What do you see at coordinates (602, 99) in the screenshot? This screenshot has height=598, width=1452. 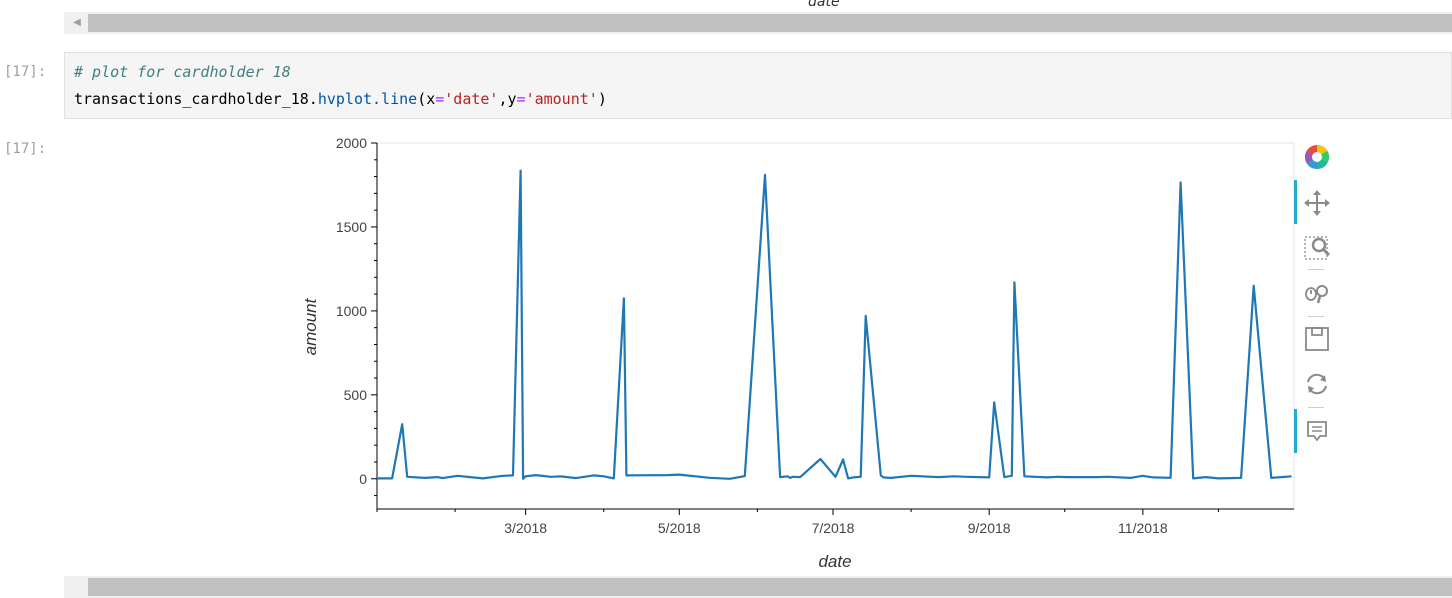 I see `code-close-paren: )` at bounding box center [602, 99].